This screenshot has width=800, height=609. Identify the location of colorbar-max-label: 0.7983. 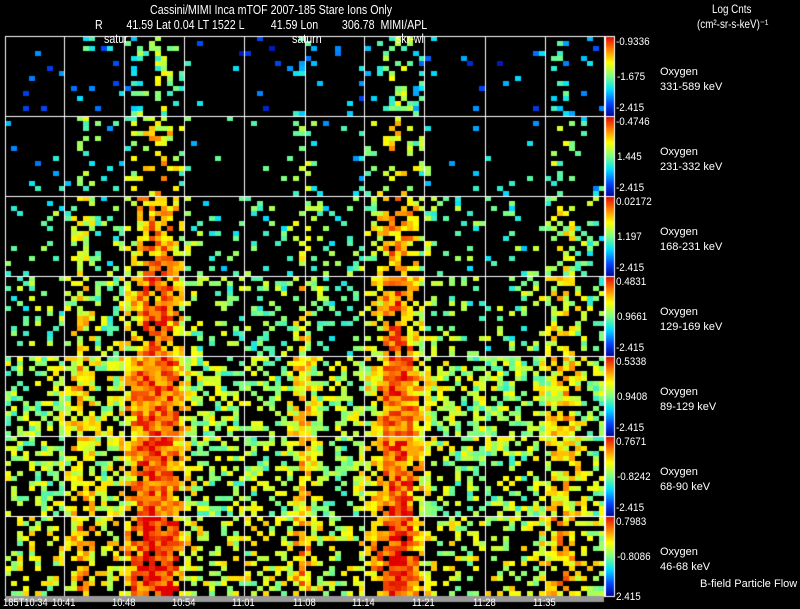
(631, 522).